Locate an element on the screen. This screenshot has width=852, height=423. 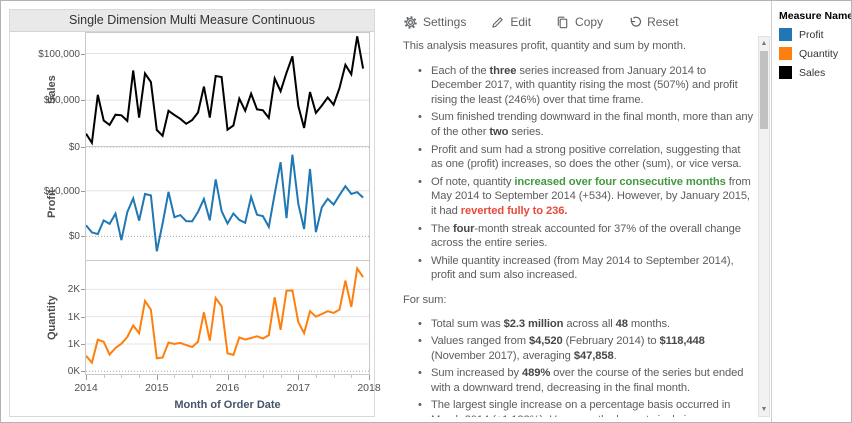
scroll-down-arrow-icon: ▼ is located at coordinates (764, 409).